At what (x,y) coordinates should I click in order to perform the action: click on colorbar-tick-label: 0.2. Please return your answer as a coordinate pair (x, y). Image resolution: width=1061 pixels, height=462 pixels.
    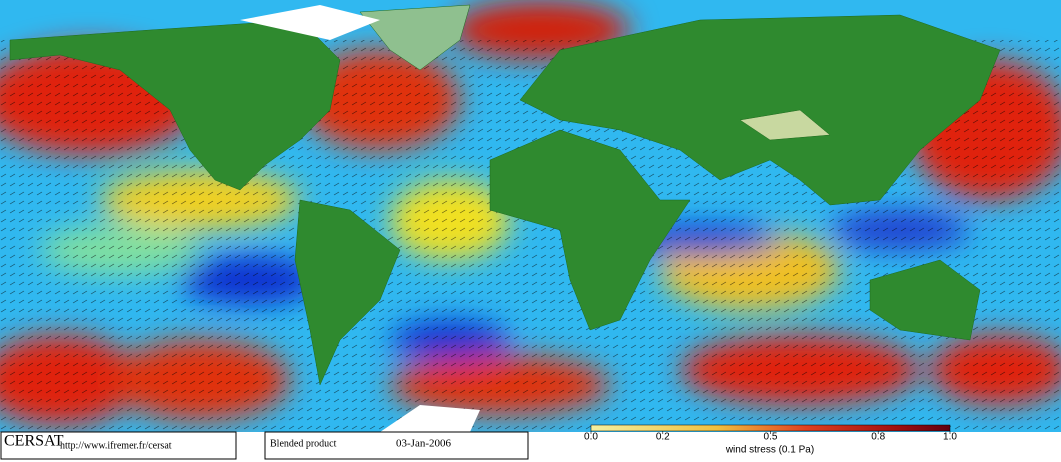
    Looking at the image, I should click on (663, 437).